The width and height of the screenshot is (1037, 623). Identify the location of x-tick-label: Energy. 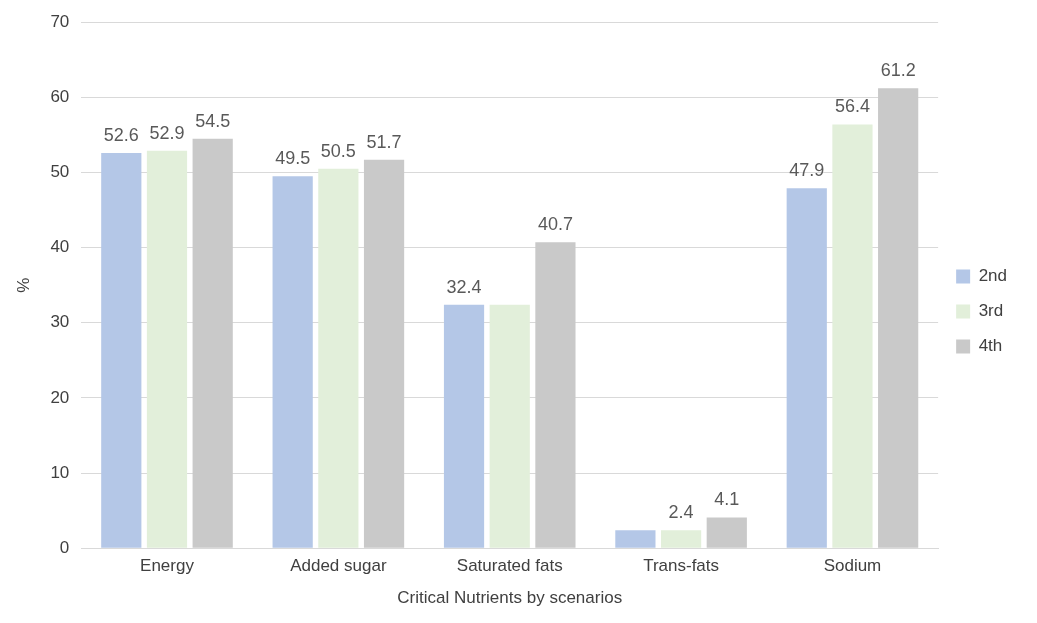
(167, 566).